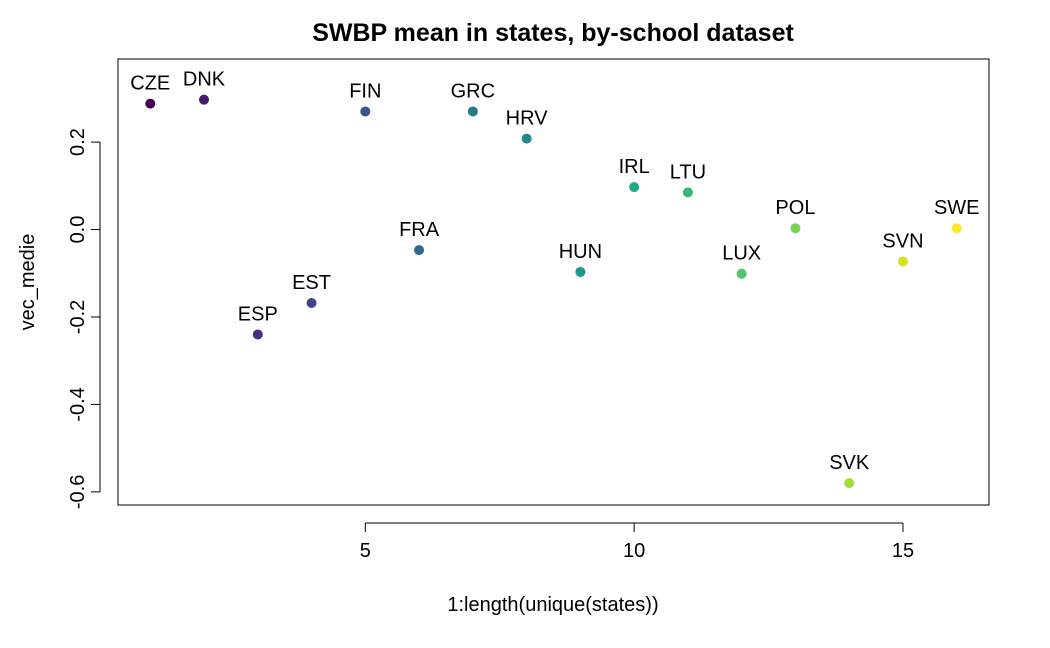 Image resolution: width=1050 pixels, height=648 pixels. What do you see at coordinates (258, 314) in the screenshot?
I see `point-label-esp: ESP` at bounding box center [258, 314].